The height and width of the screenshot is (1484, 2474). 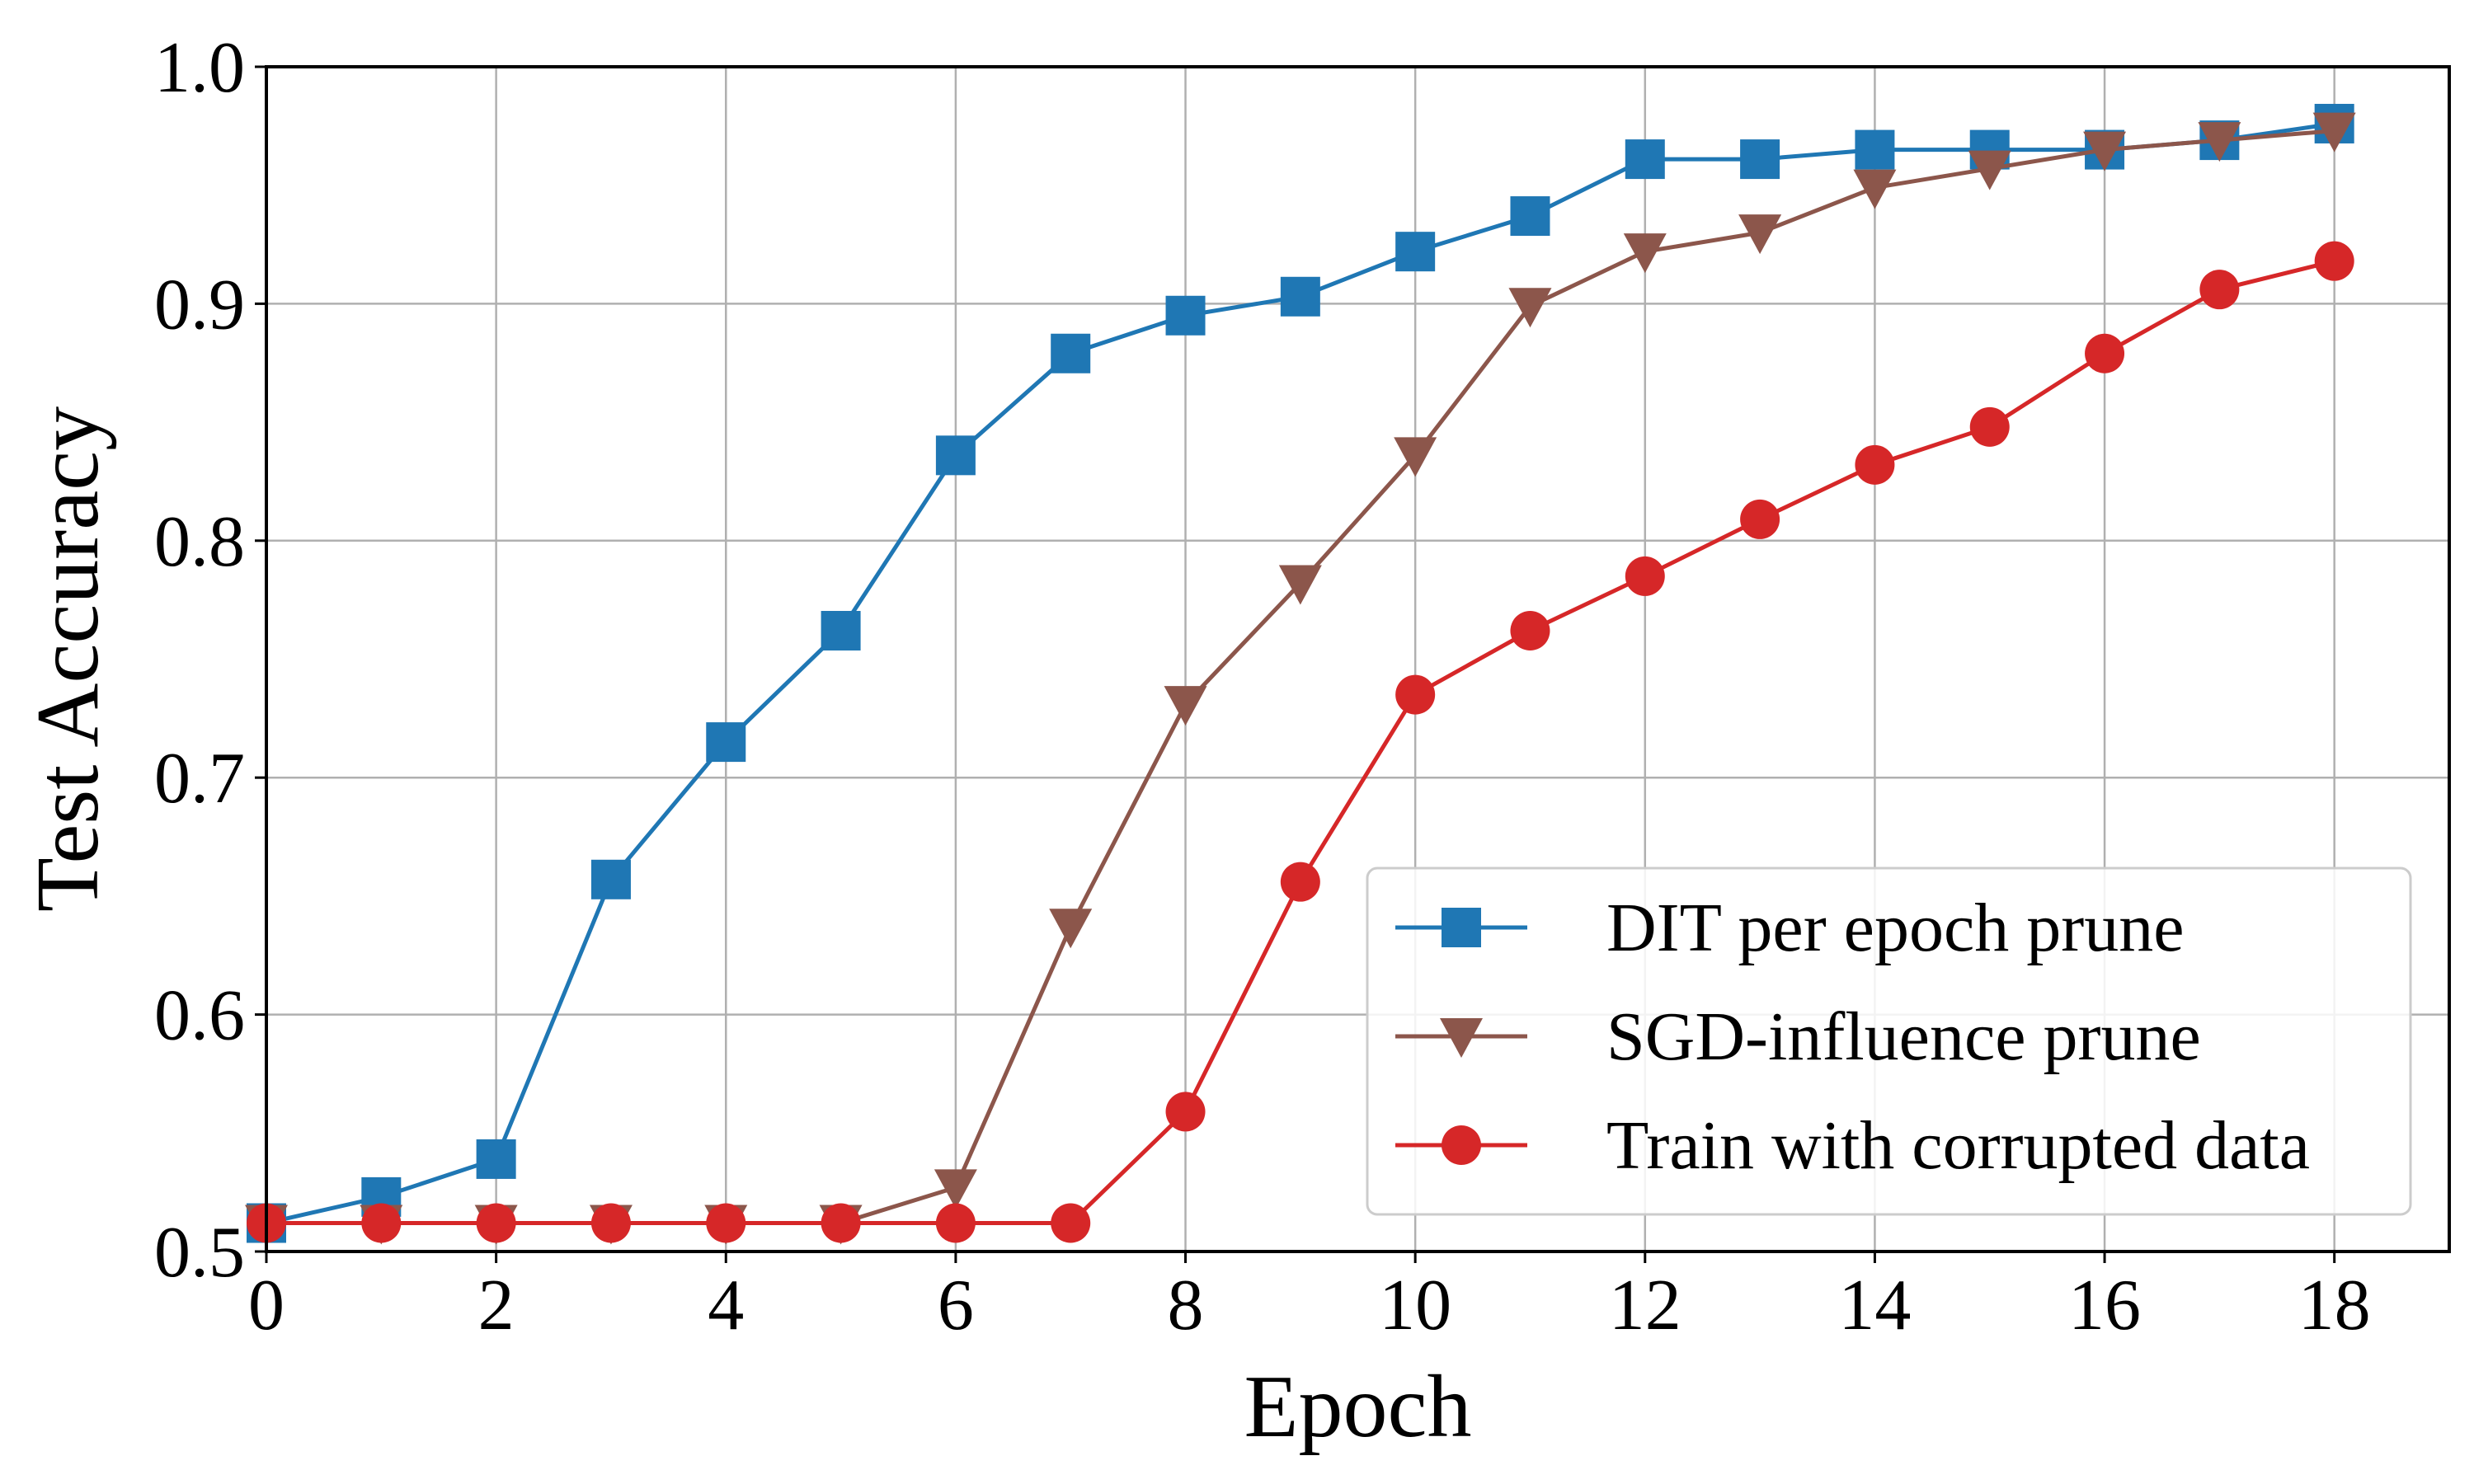 I want to click on legend-item: SGD-influence prune, so click(x=1798, y=1036).